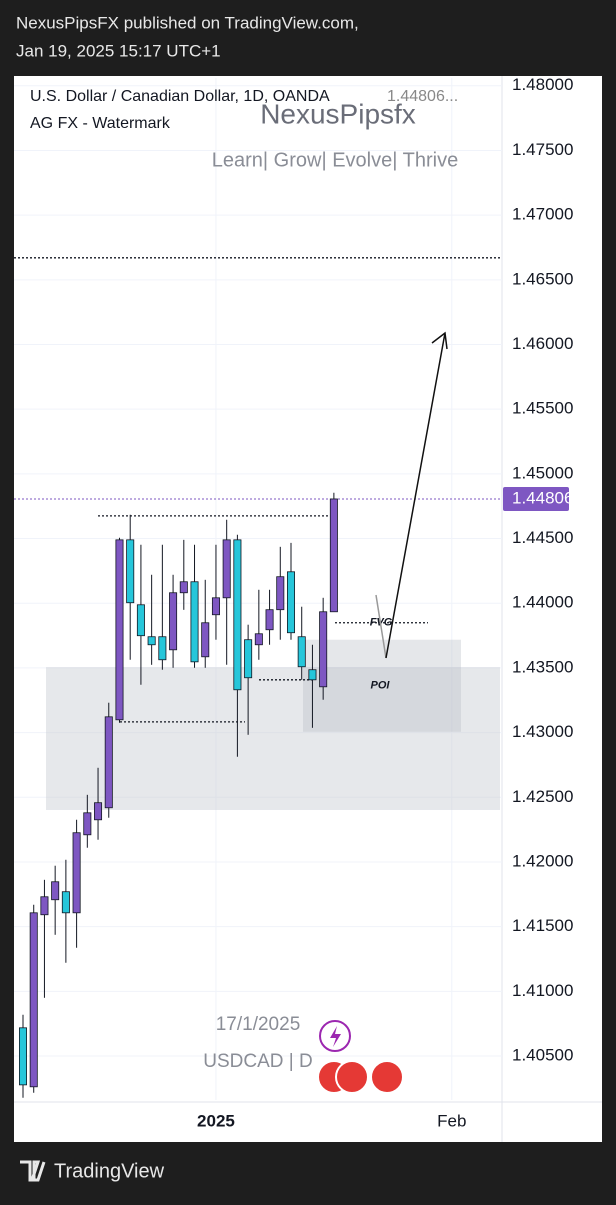 The image size is (616, 1205). Describe the element at coordinates (257, 1061) in the screenshot. I see `note-symbol: USDCAD | D` at that location.